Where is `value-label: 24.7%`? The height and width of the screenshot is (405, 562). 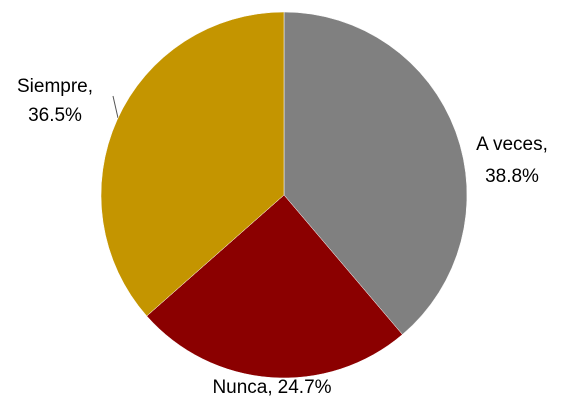 value-label: 24.7% is located at coordinates (305, 387).